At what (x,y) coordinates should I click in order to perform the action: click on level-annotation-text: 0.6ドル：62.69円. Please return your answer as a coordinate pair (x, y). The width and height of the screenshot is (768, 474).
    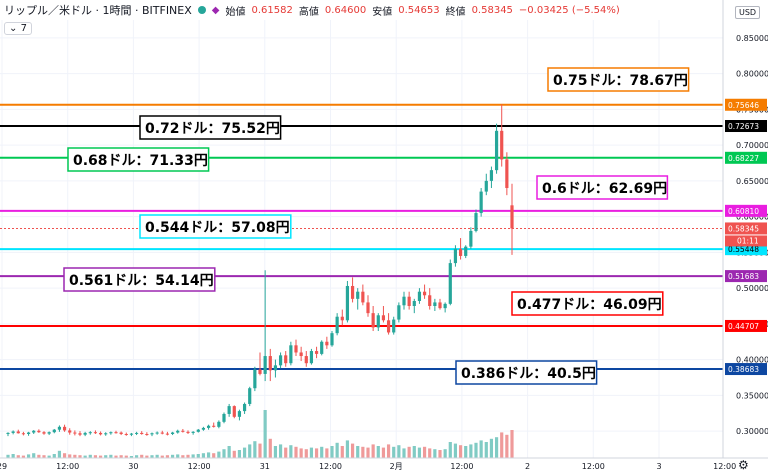
    Looking at the image, I should click on (604, 189).